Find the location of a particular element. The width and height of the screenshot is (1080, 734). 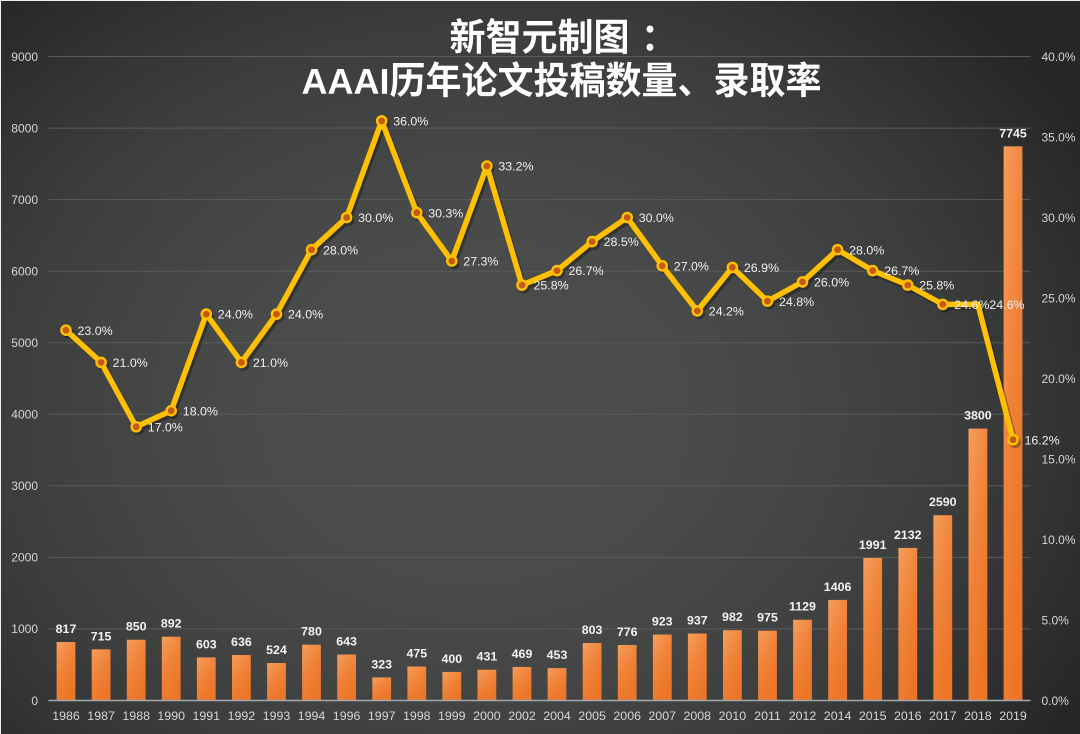

svg-text: 3800 is located at coordinates (978, 416).